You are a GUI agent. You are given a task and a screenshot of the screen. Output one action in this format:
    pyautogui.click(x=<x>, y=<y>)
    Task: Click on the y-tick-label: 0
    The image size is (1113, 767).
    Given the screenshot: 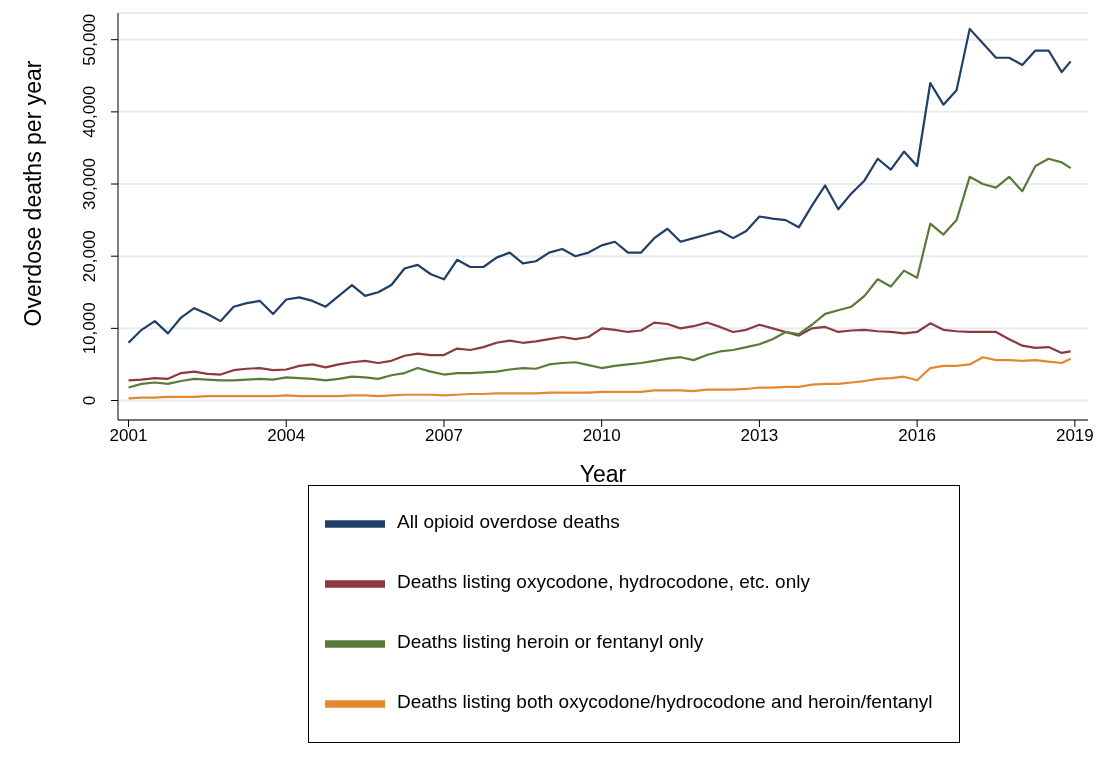 What is the action you would take?
    pyautogui.click(x=89, y=400)
    